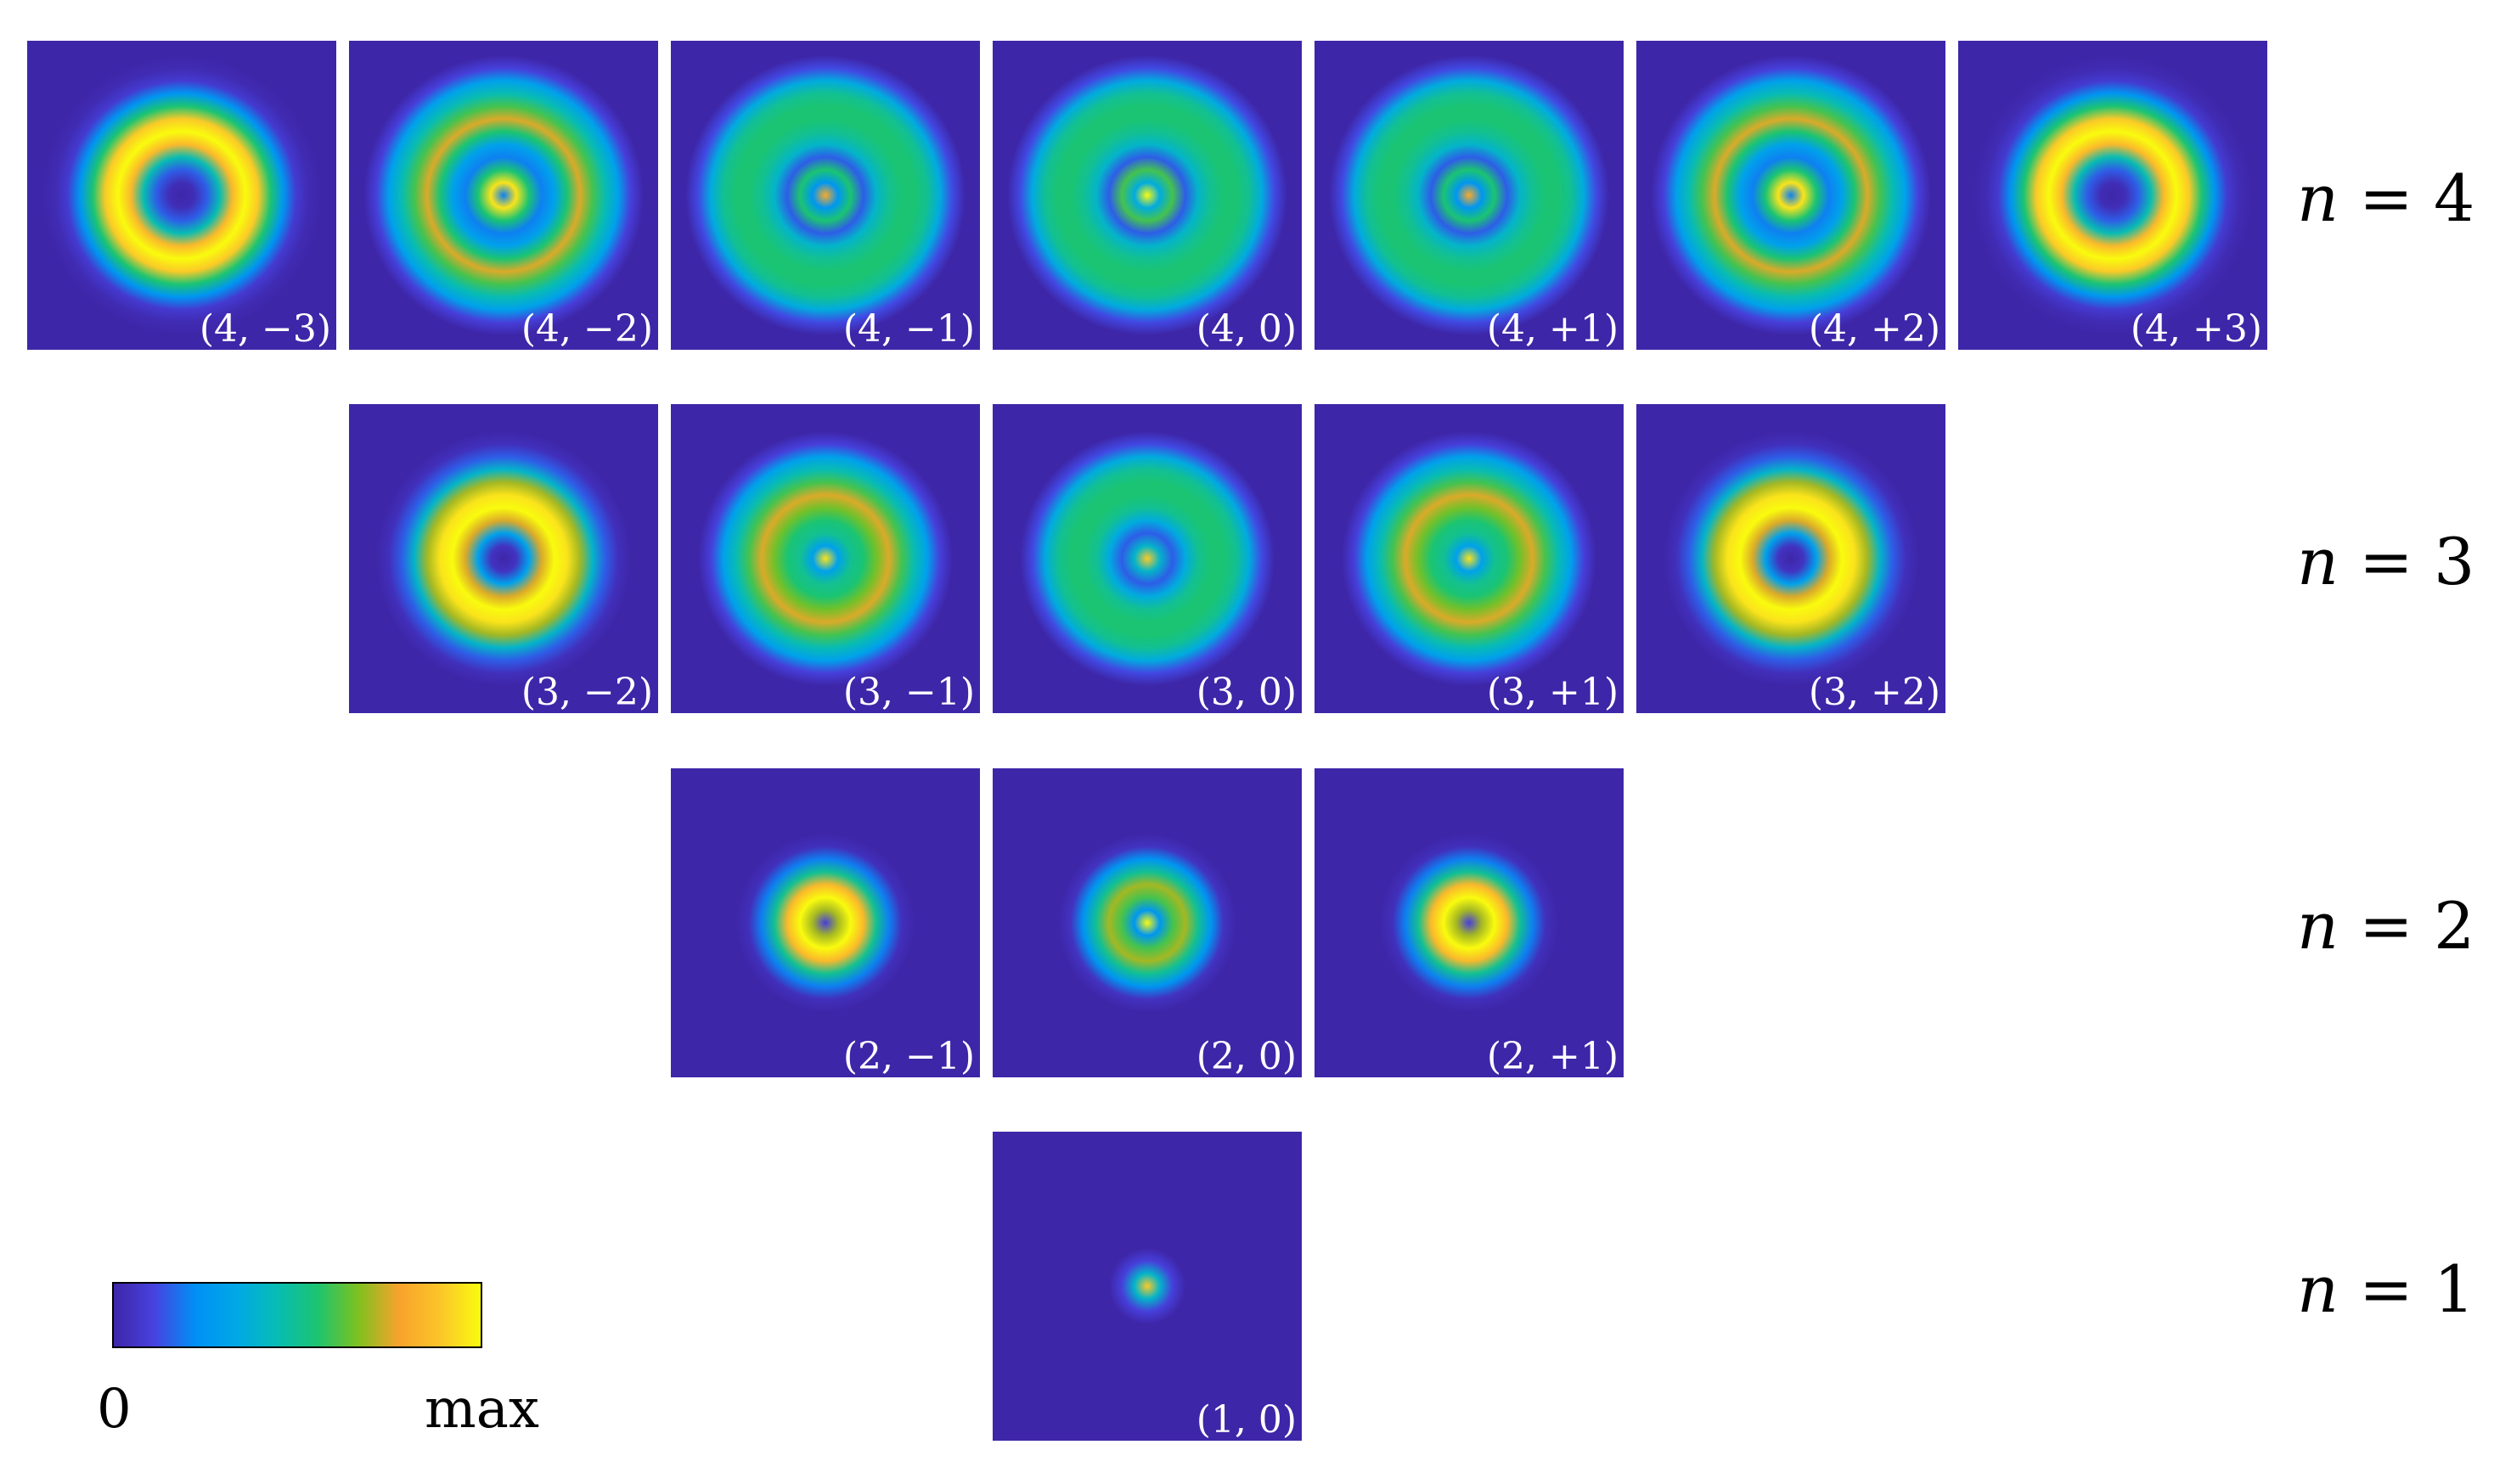  I want to click on row-label-n: n = 4, so click(2386, 198).